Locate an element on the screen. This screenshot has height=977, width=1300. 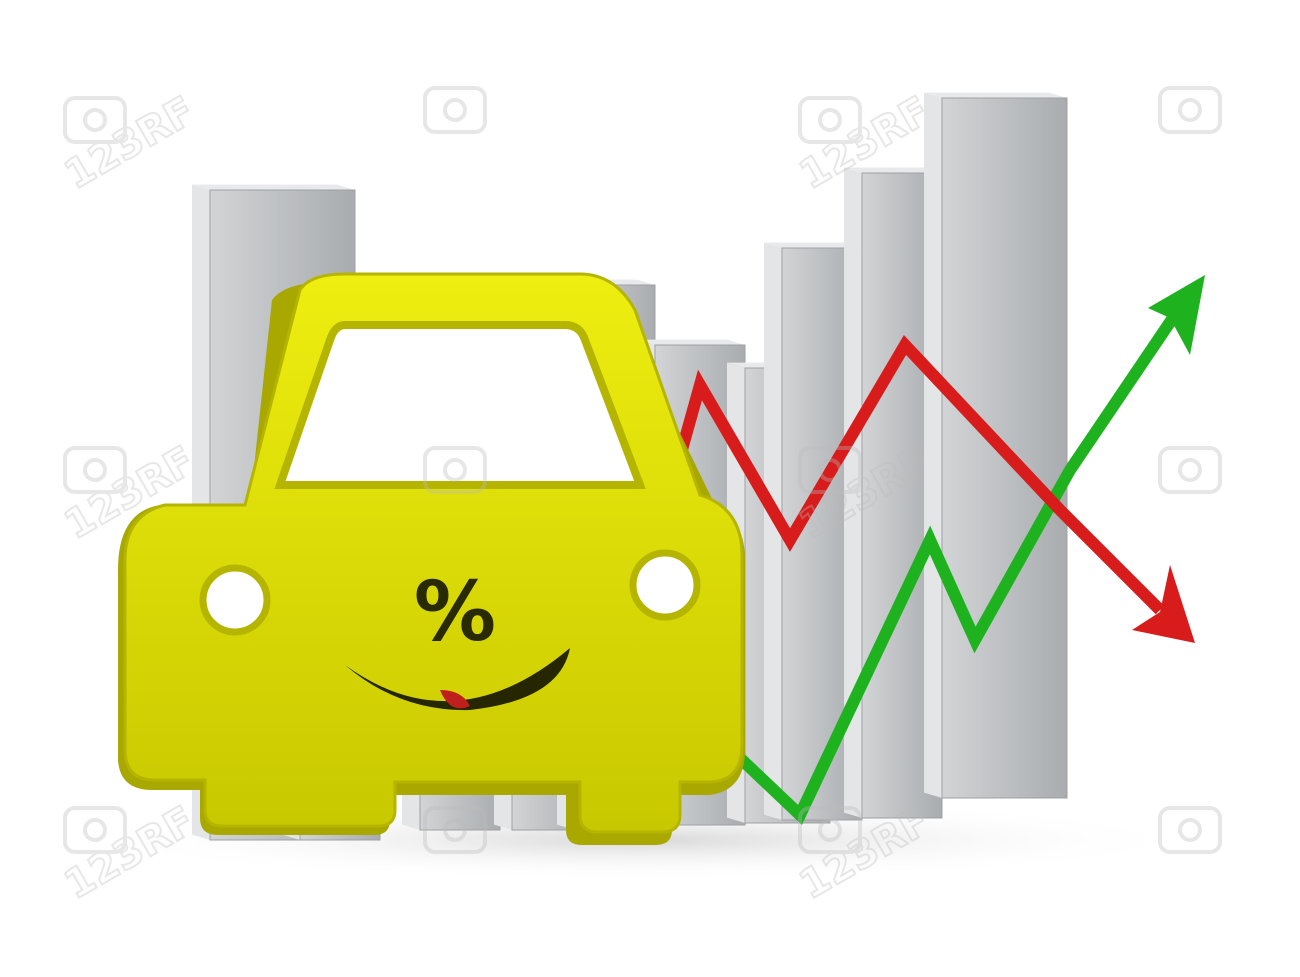
percent-icon: % is located at coordinates (455, 612).